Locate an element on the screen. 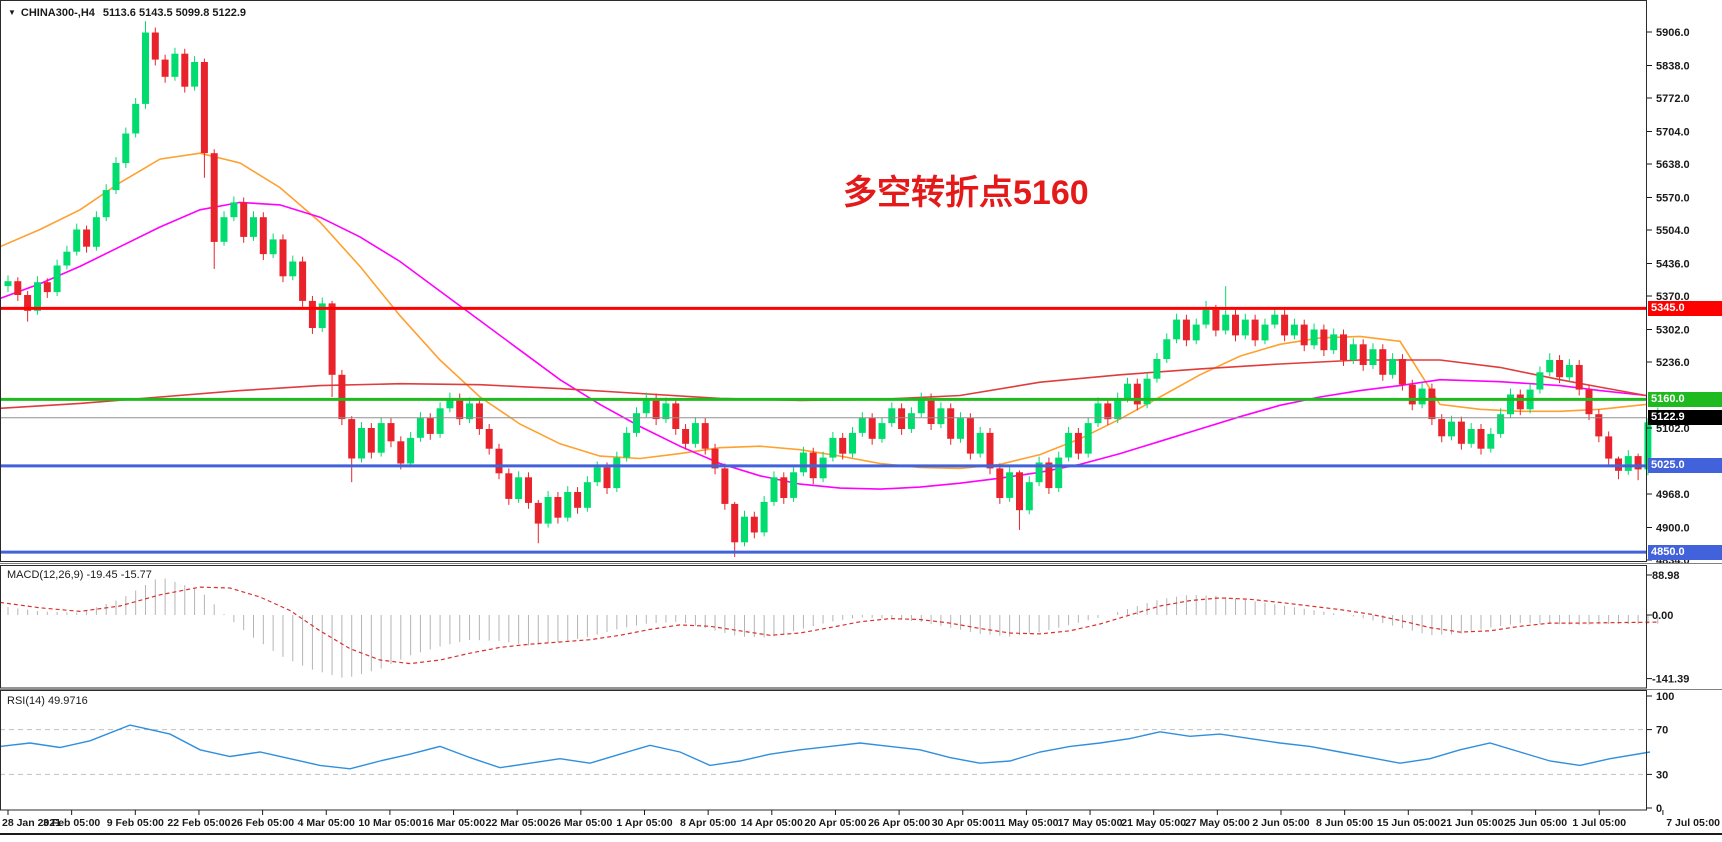  svg-text: 5906.0 is located at coordinates (1673, 33).